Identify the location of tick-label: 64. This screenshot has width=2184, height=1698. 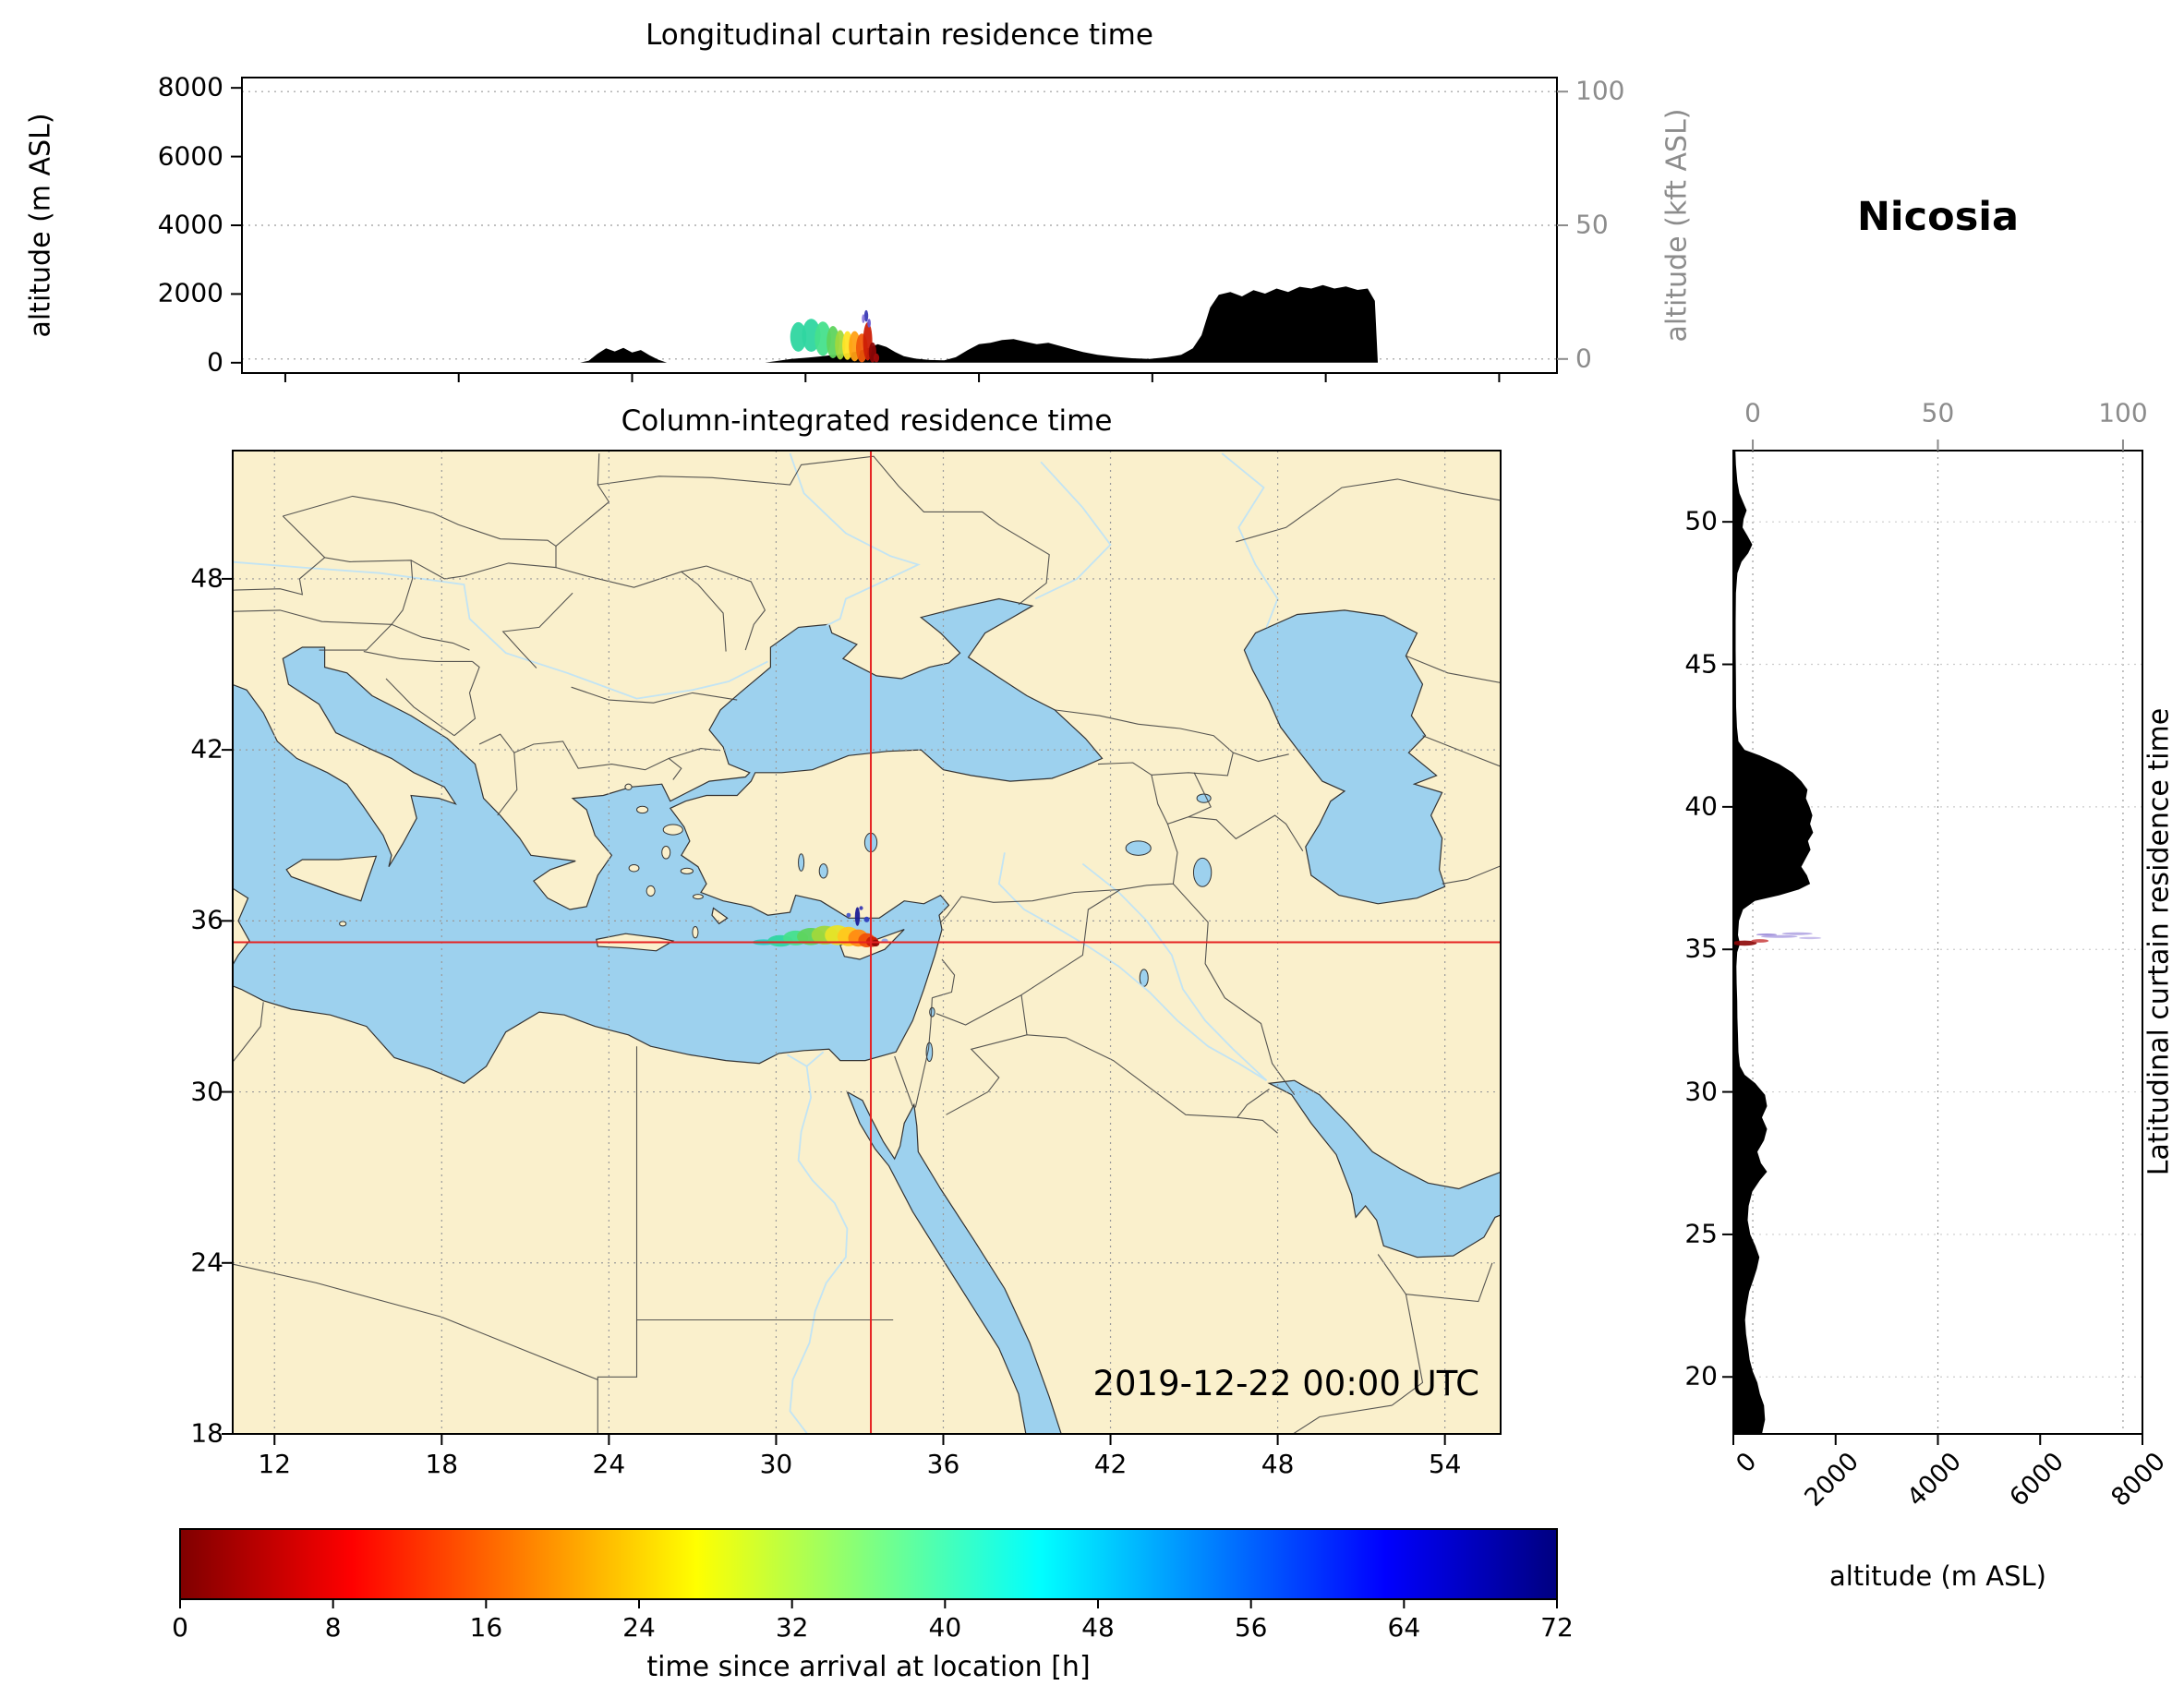
(1404, 1627).